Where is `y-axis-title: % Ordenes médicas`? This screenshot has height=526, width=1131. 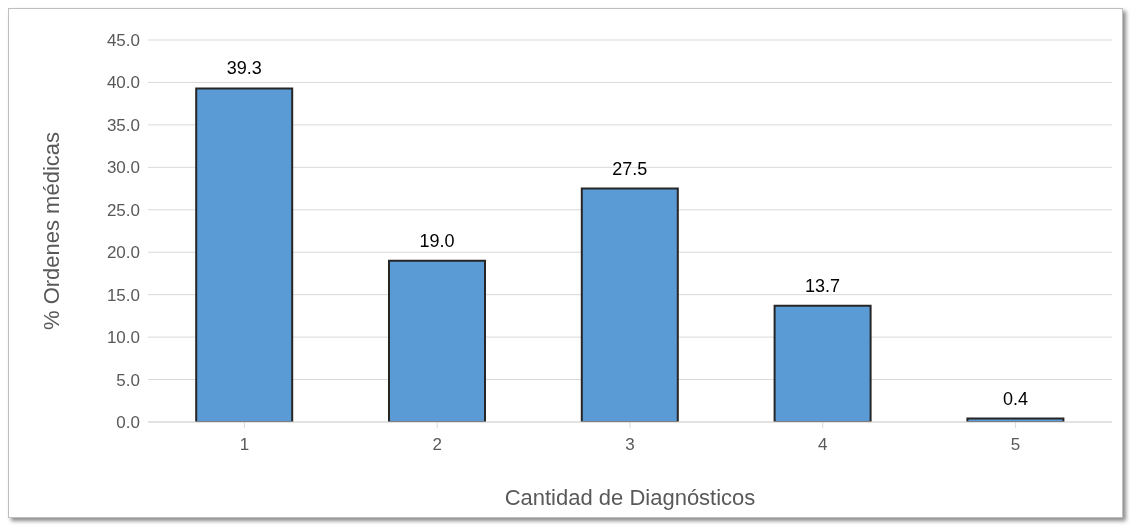 y-axis-title: % Ordenes médicas is located at coordinates (51, 231).